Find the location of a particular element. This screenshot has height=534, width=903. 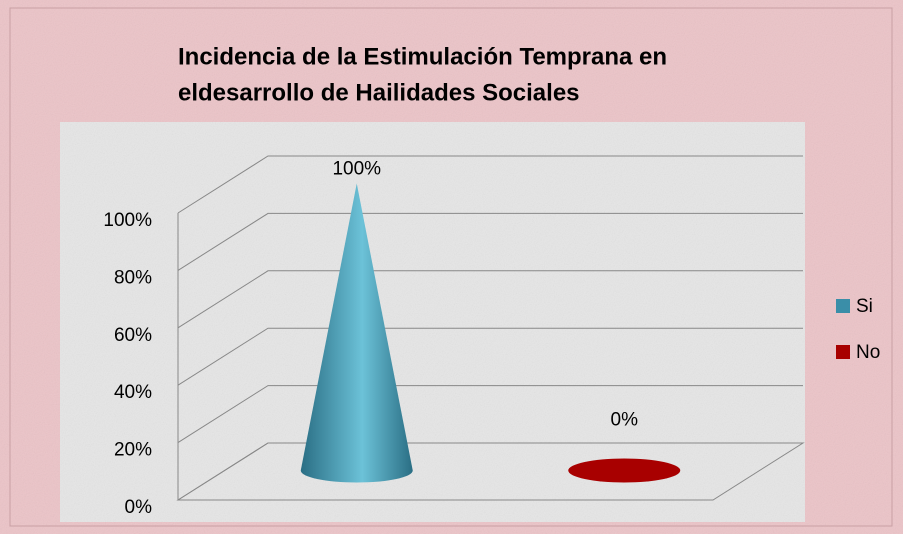

data-label: 0% is located at coordinates (625, 420).